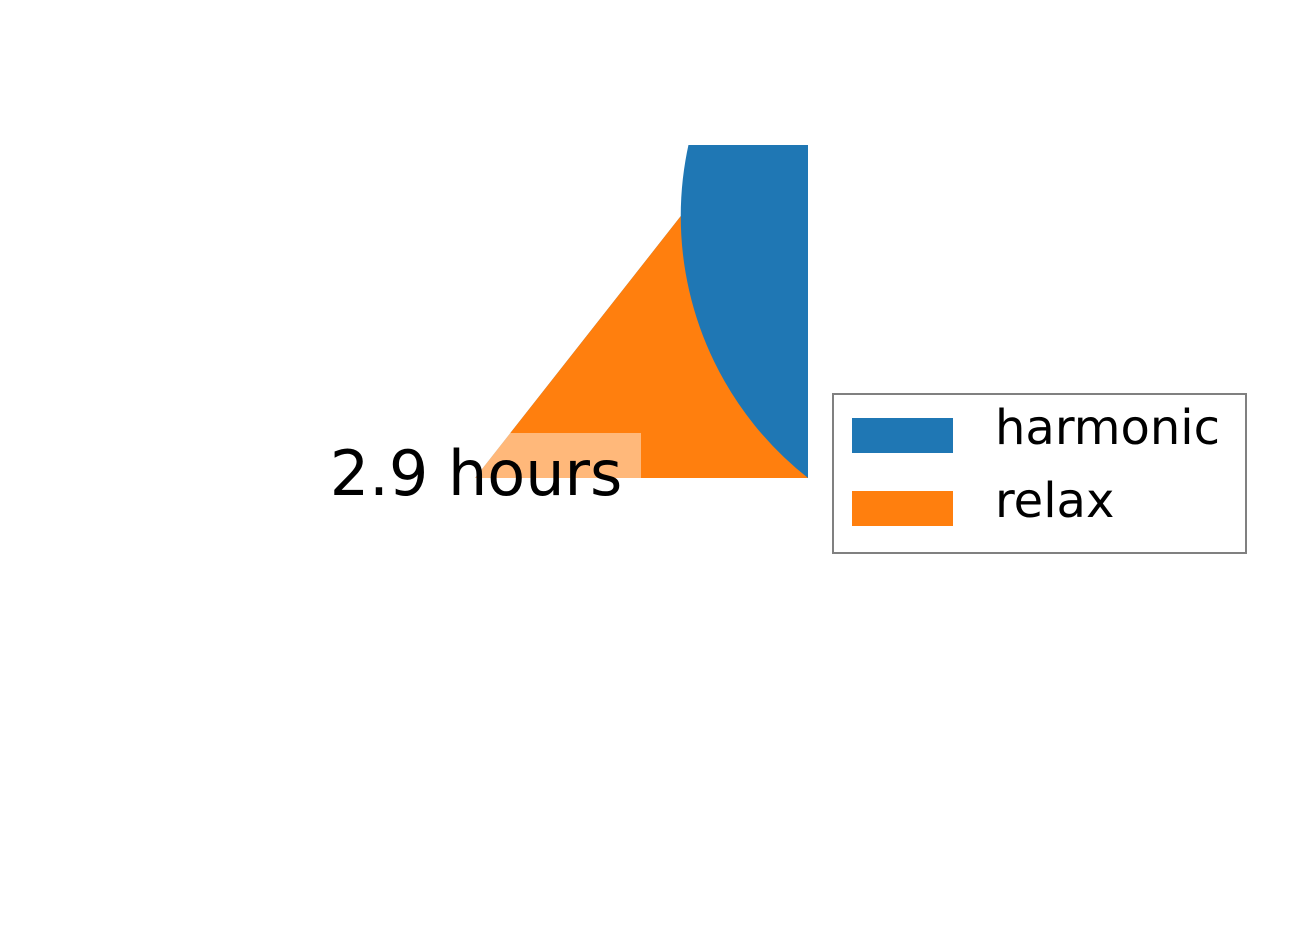  Describe the element at coordinates (1055, 501) in the screenshot. I see `legend-label-relax: relax` at that location.